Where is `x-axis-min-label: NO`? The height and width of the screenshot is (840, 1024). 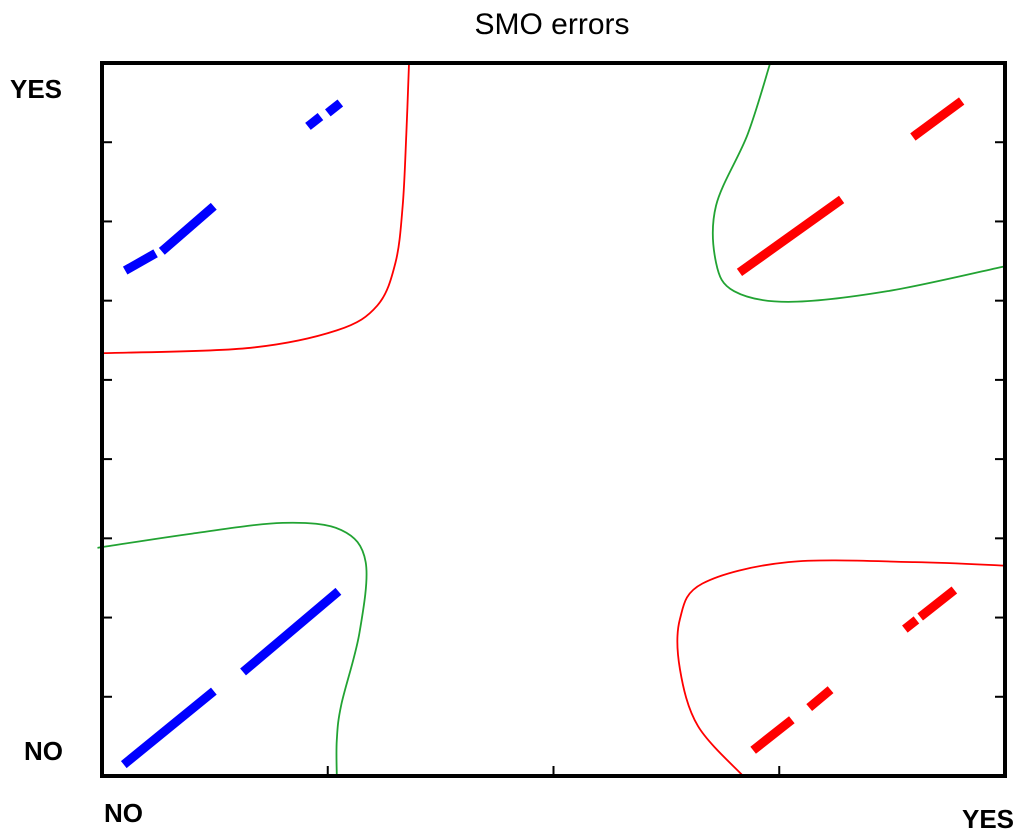 x-axis-min-label: NO is located at coordinates (123, 813).